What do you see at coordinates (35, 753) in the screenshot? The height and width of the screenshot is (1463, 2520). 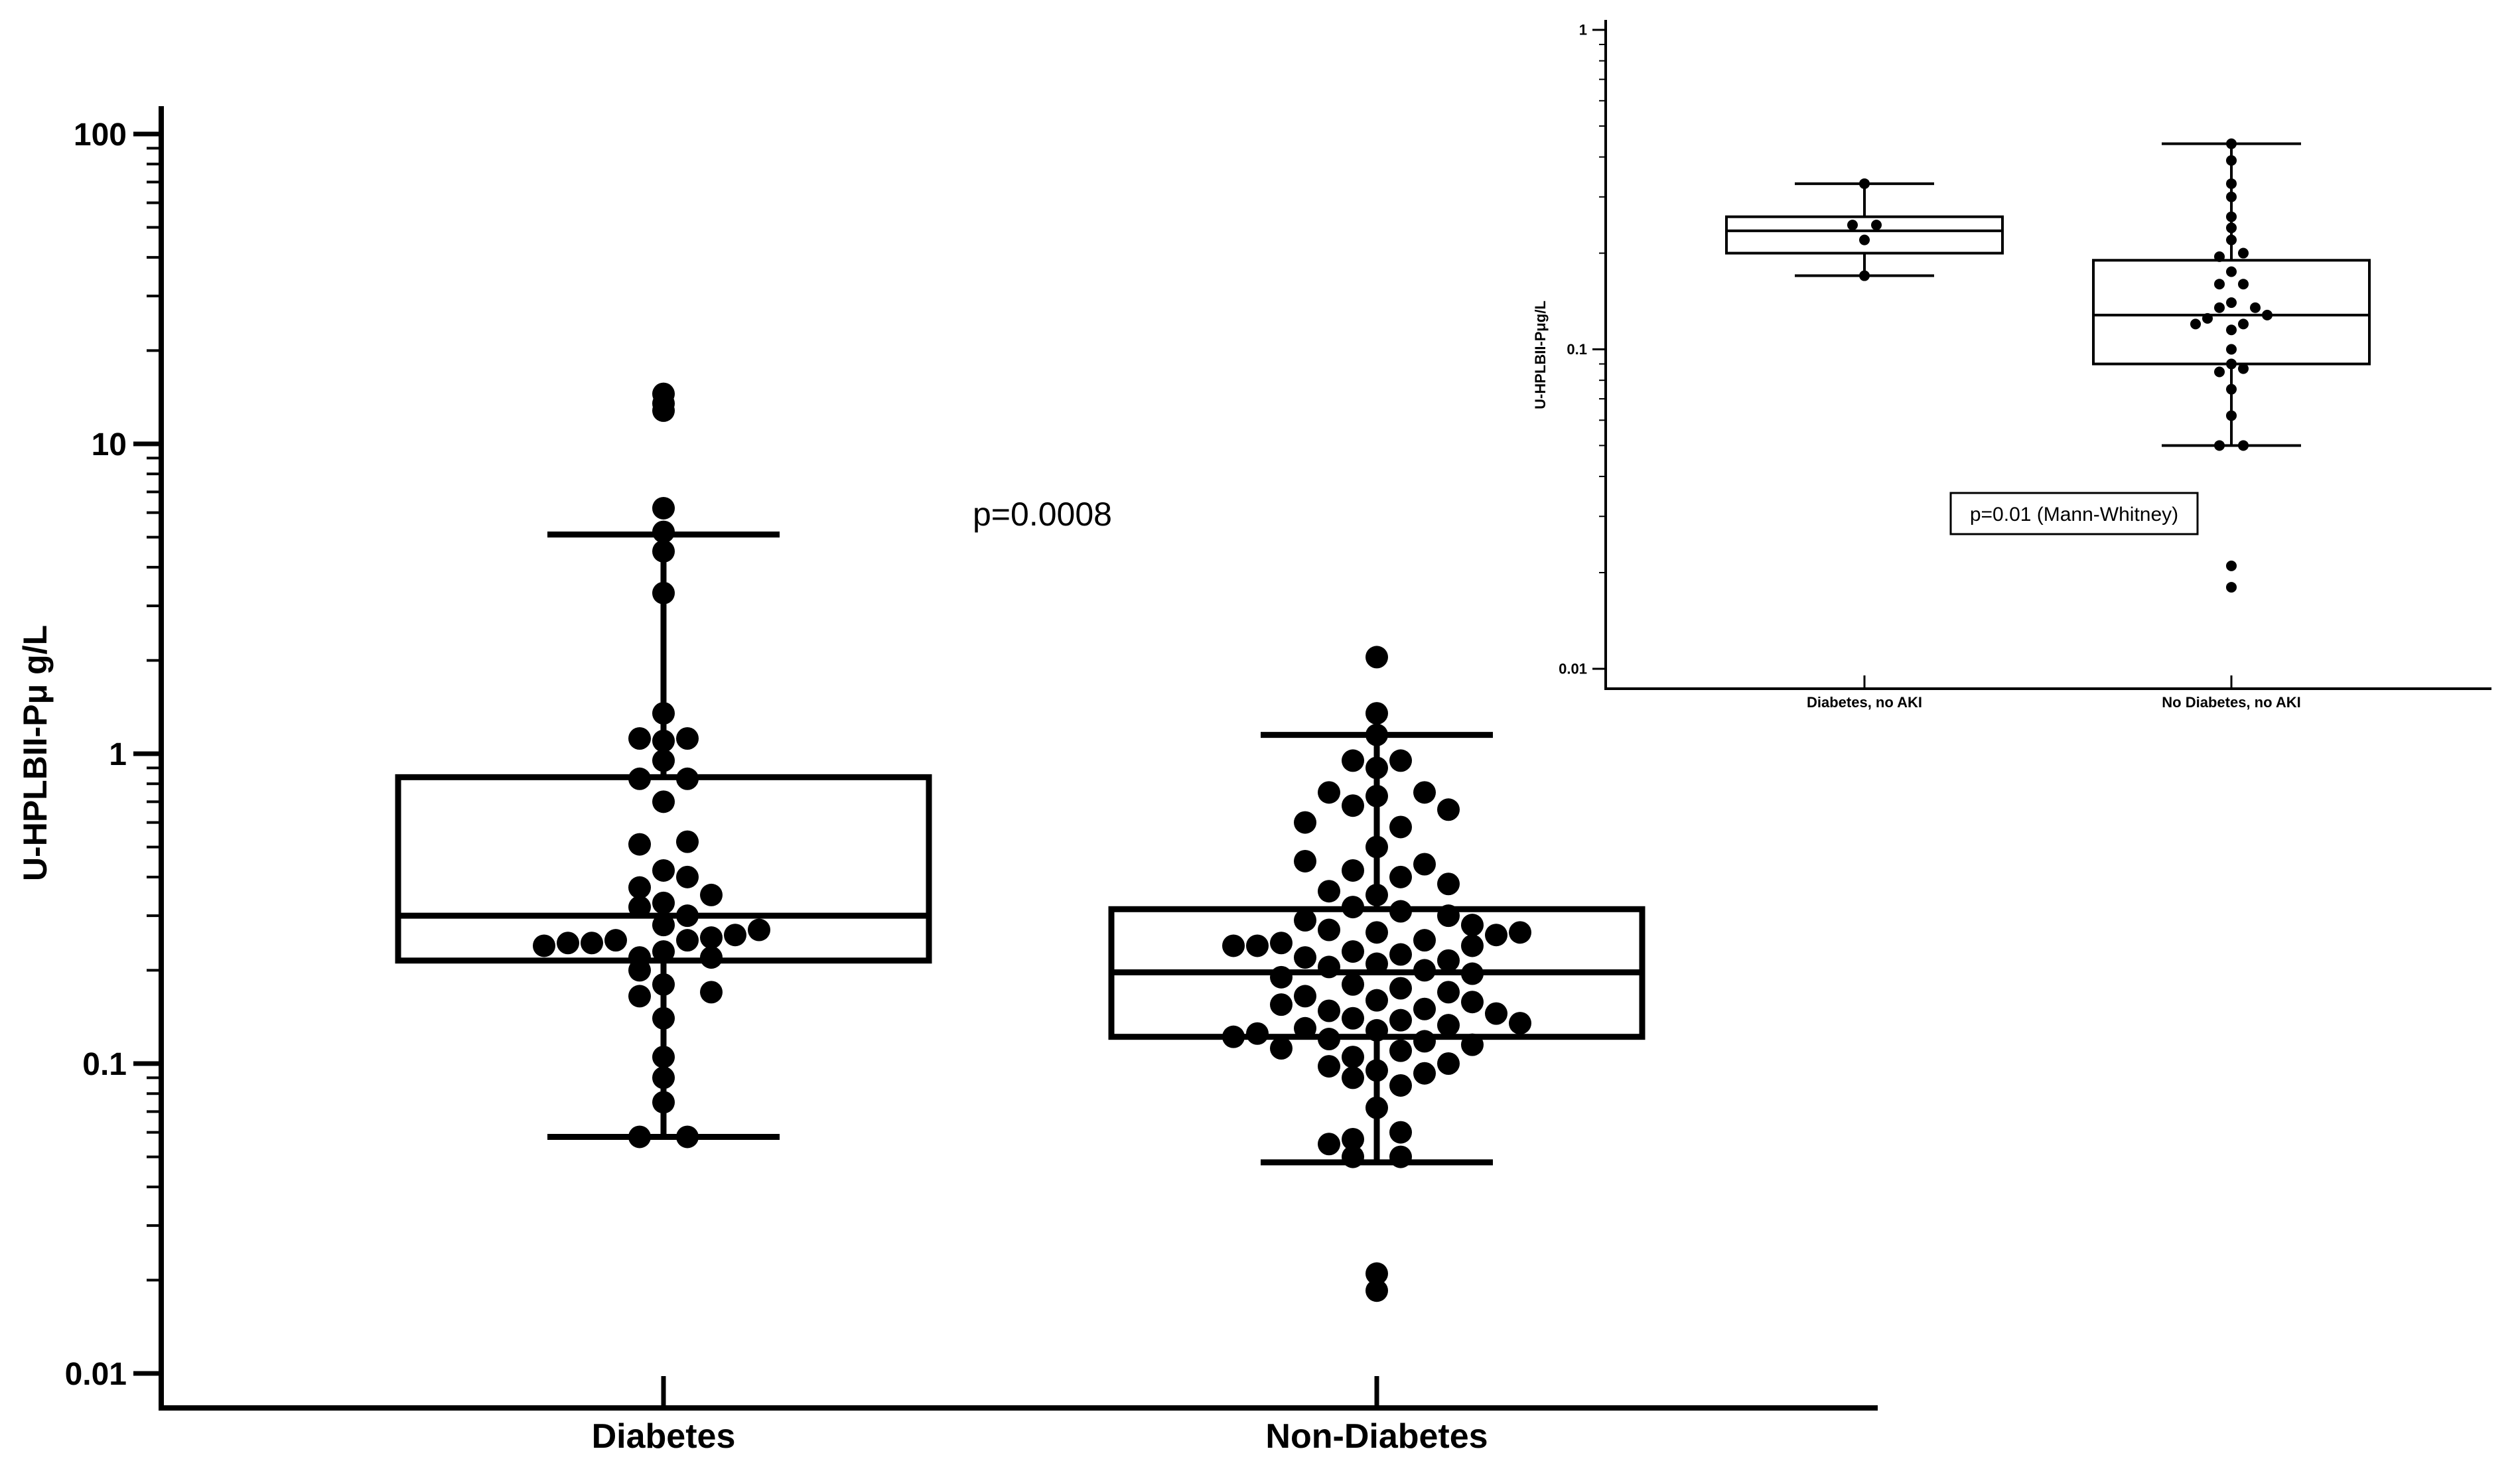 I see `main-y-axis-label: U-HPLBII-Pμ g/L` at bounding box center [35, 753].